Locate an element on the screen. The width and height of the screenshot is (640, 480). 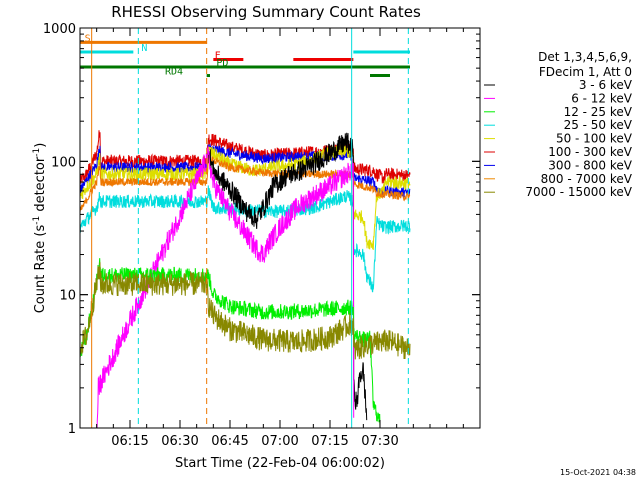
chart-title: RHESSI Observing Summary Count Rates is located at coordinates (266, 12).